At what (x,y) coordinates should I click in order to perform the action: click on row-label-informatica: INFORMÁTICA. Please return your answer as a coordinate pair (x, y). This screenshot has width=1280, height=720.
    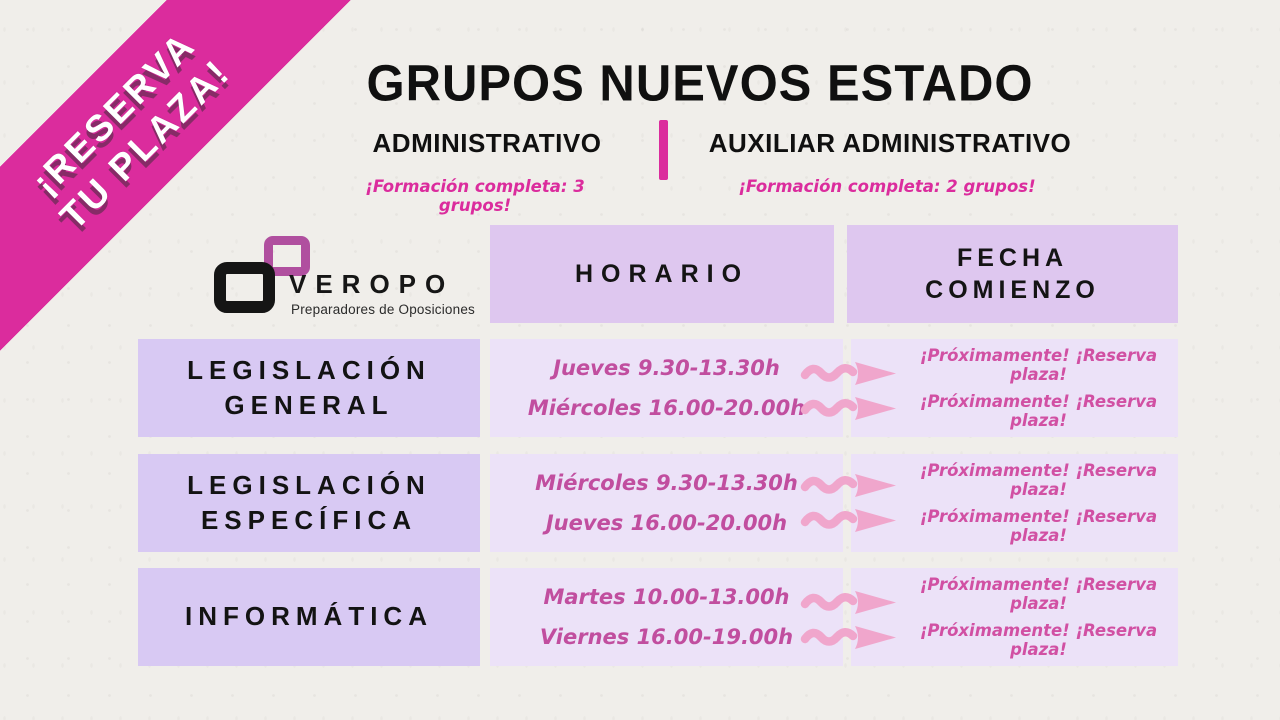
    Looking at the image, I should click on (309, 617).